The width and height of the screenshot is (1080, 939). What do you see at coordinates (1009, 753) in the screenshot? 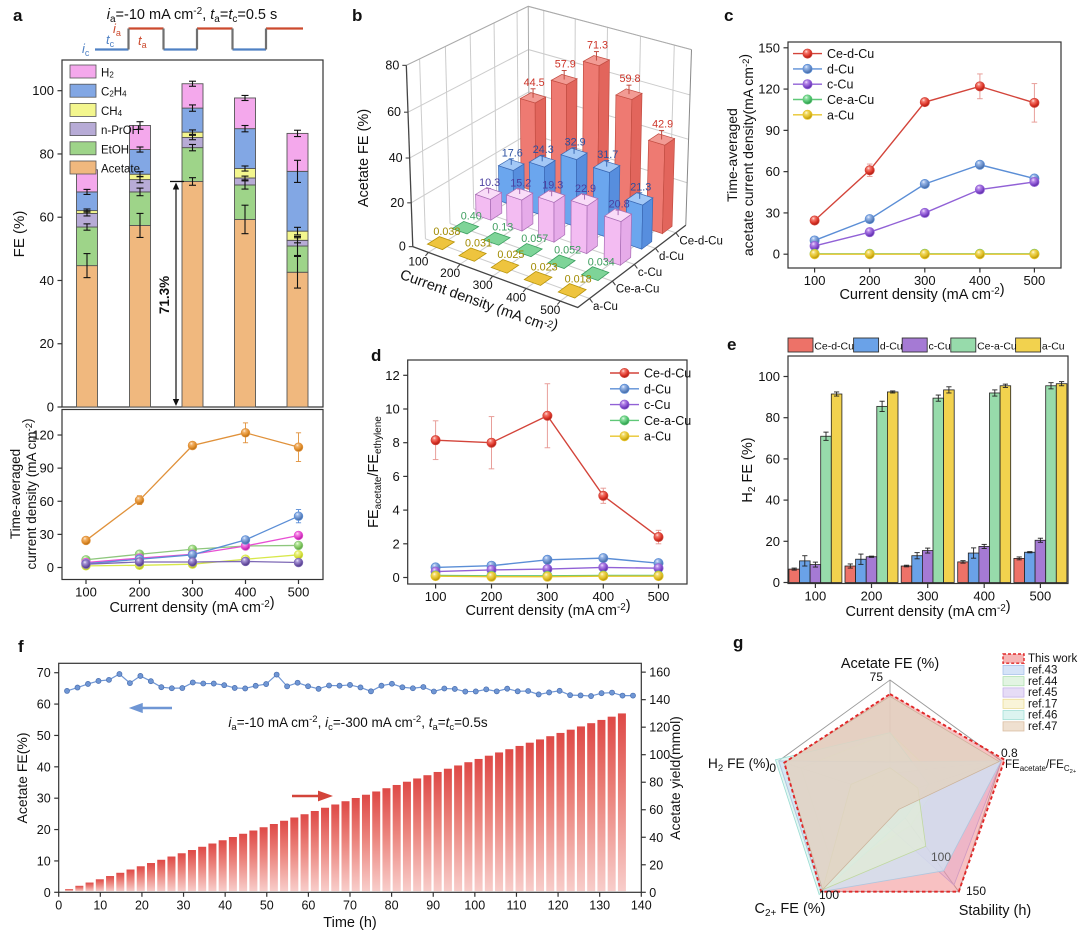
I see `svg-text: 0.8` at bounding box center [1009, 753].